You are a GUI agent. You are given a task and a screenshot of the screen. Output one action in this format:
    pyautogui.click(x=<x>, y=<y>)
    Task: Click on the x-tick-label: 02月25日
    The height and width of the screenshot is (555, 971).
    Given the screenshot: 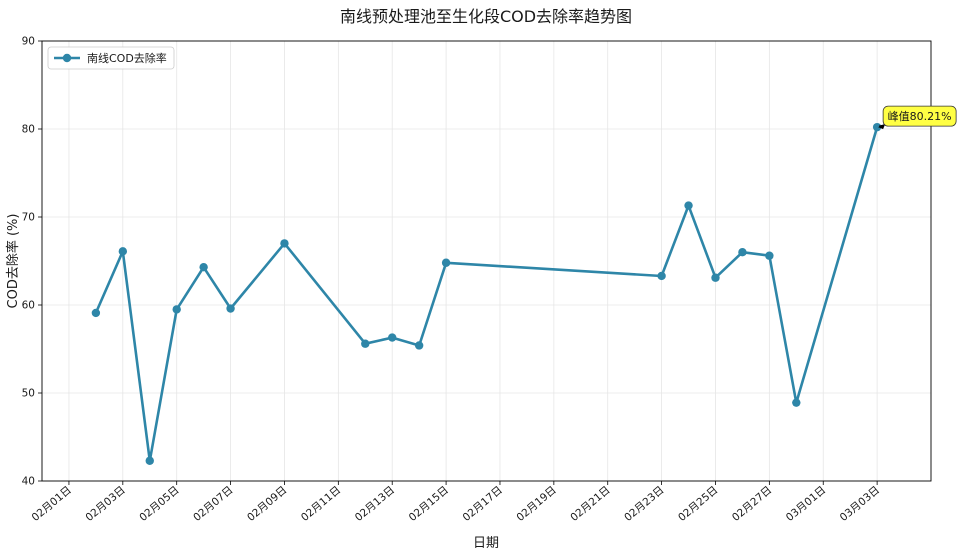 What is the action you would take?
    pyautogui.click(x=698, y=504)
    